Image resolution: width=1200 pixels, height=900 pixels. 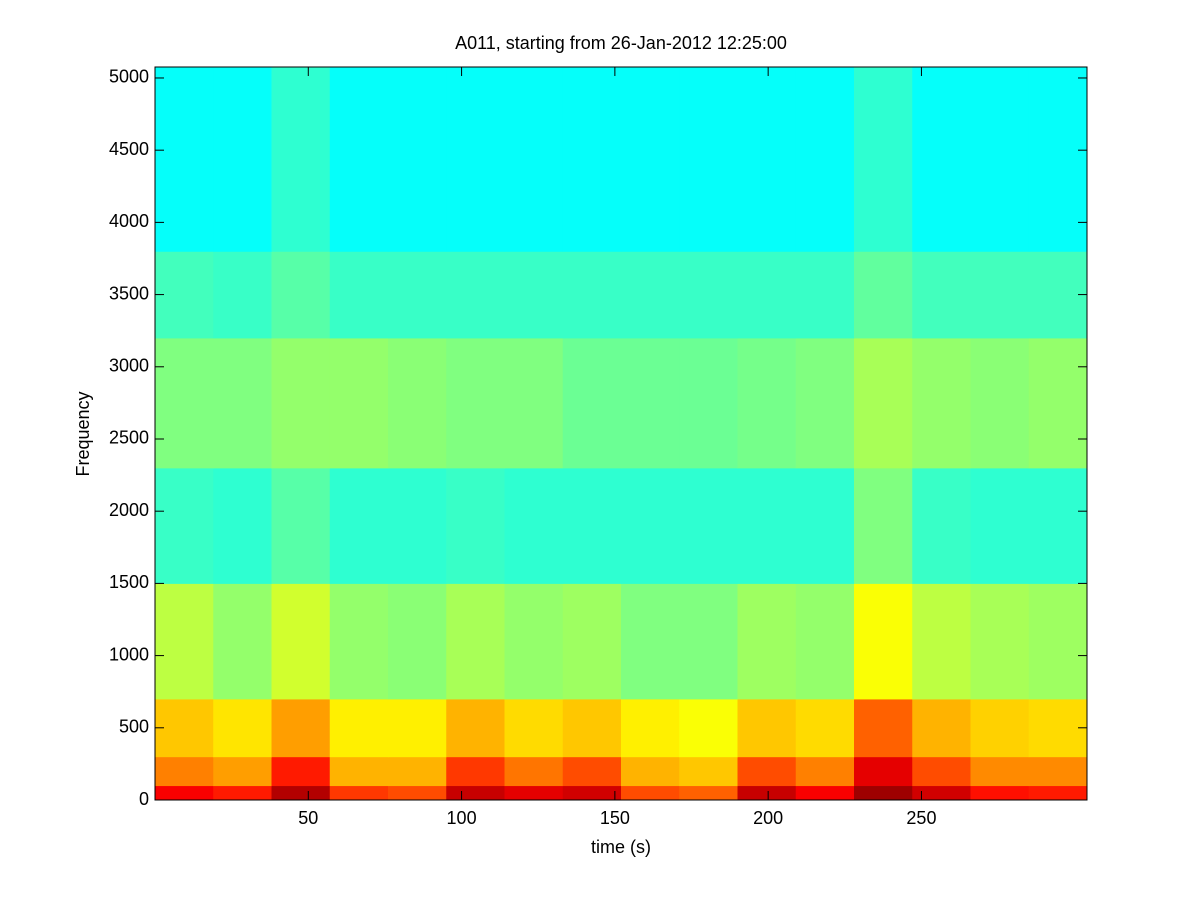 I want to click on y-tick-label: 0, so click(x=144, y=799).